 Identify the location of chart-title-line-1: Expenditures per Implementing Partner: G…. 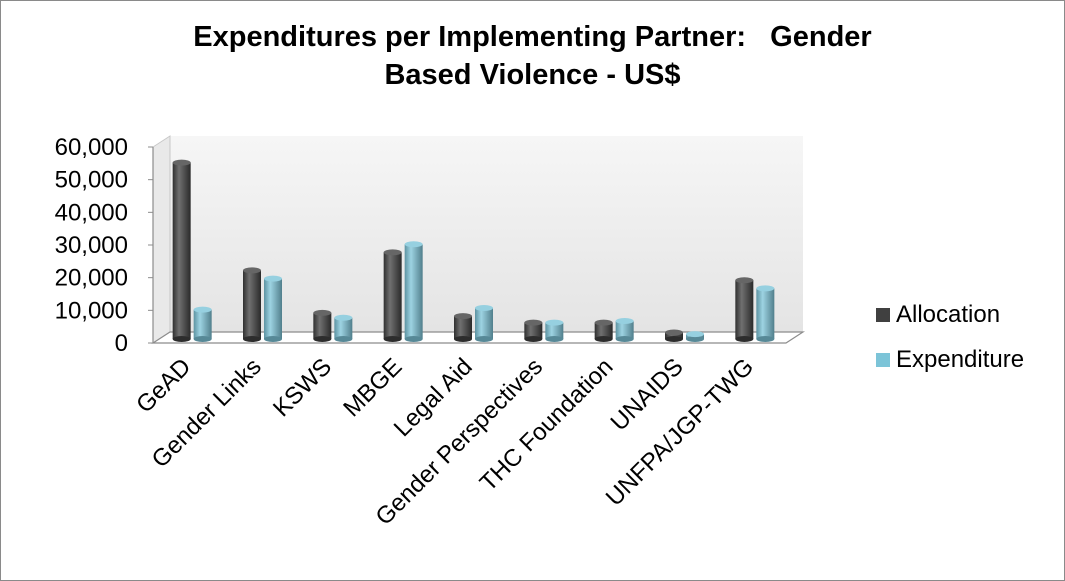
(532, 37).